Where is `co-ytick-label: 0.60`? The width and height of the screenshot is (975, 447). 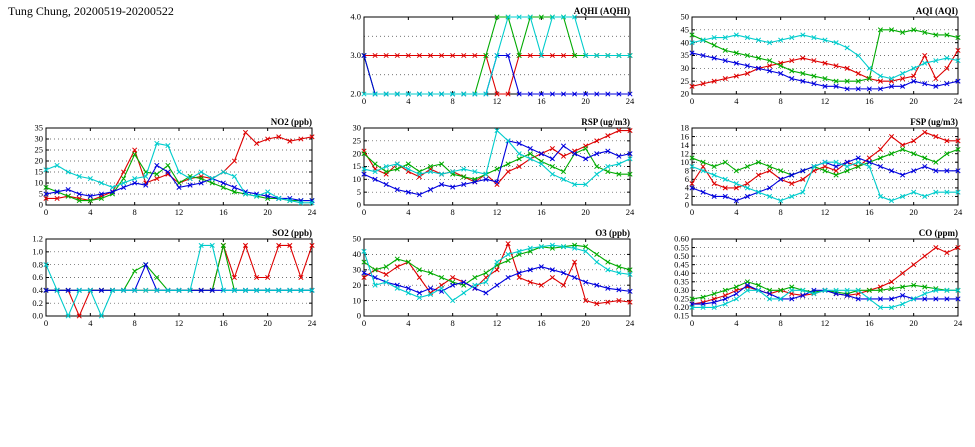 co-ytick-label: 0.60 is located at coordinates (681, 239).